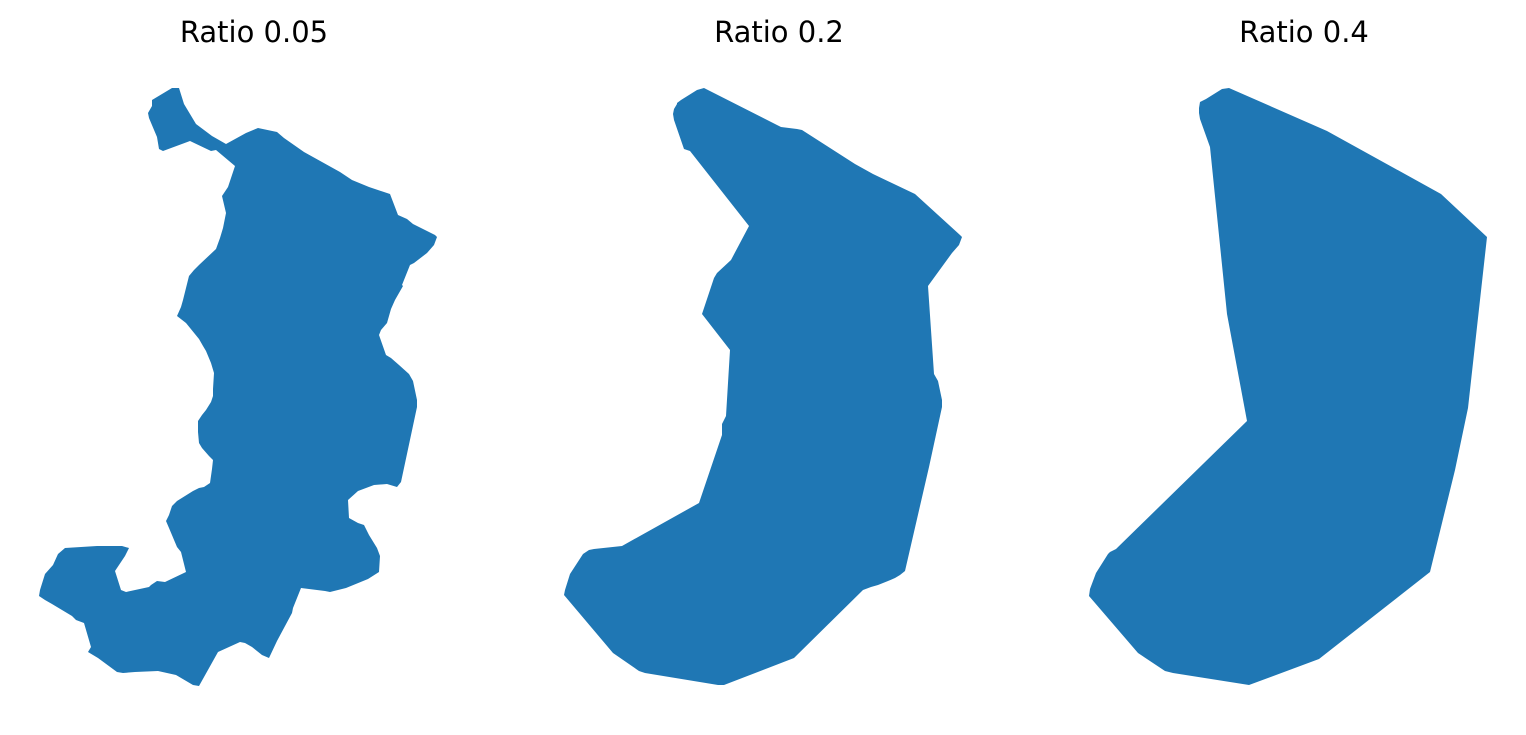  Describe the element at coordinates (254, 32) in the screenshot. I see `panel-title: Ratio 0.05` at that location.